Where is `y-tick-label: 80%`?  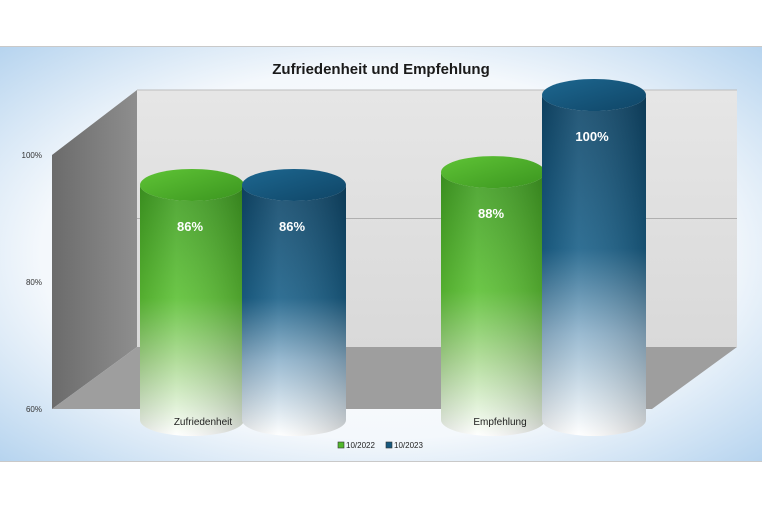
y-tick-label: 80% is located at coordinates (34, 282).